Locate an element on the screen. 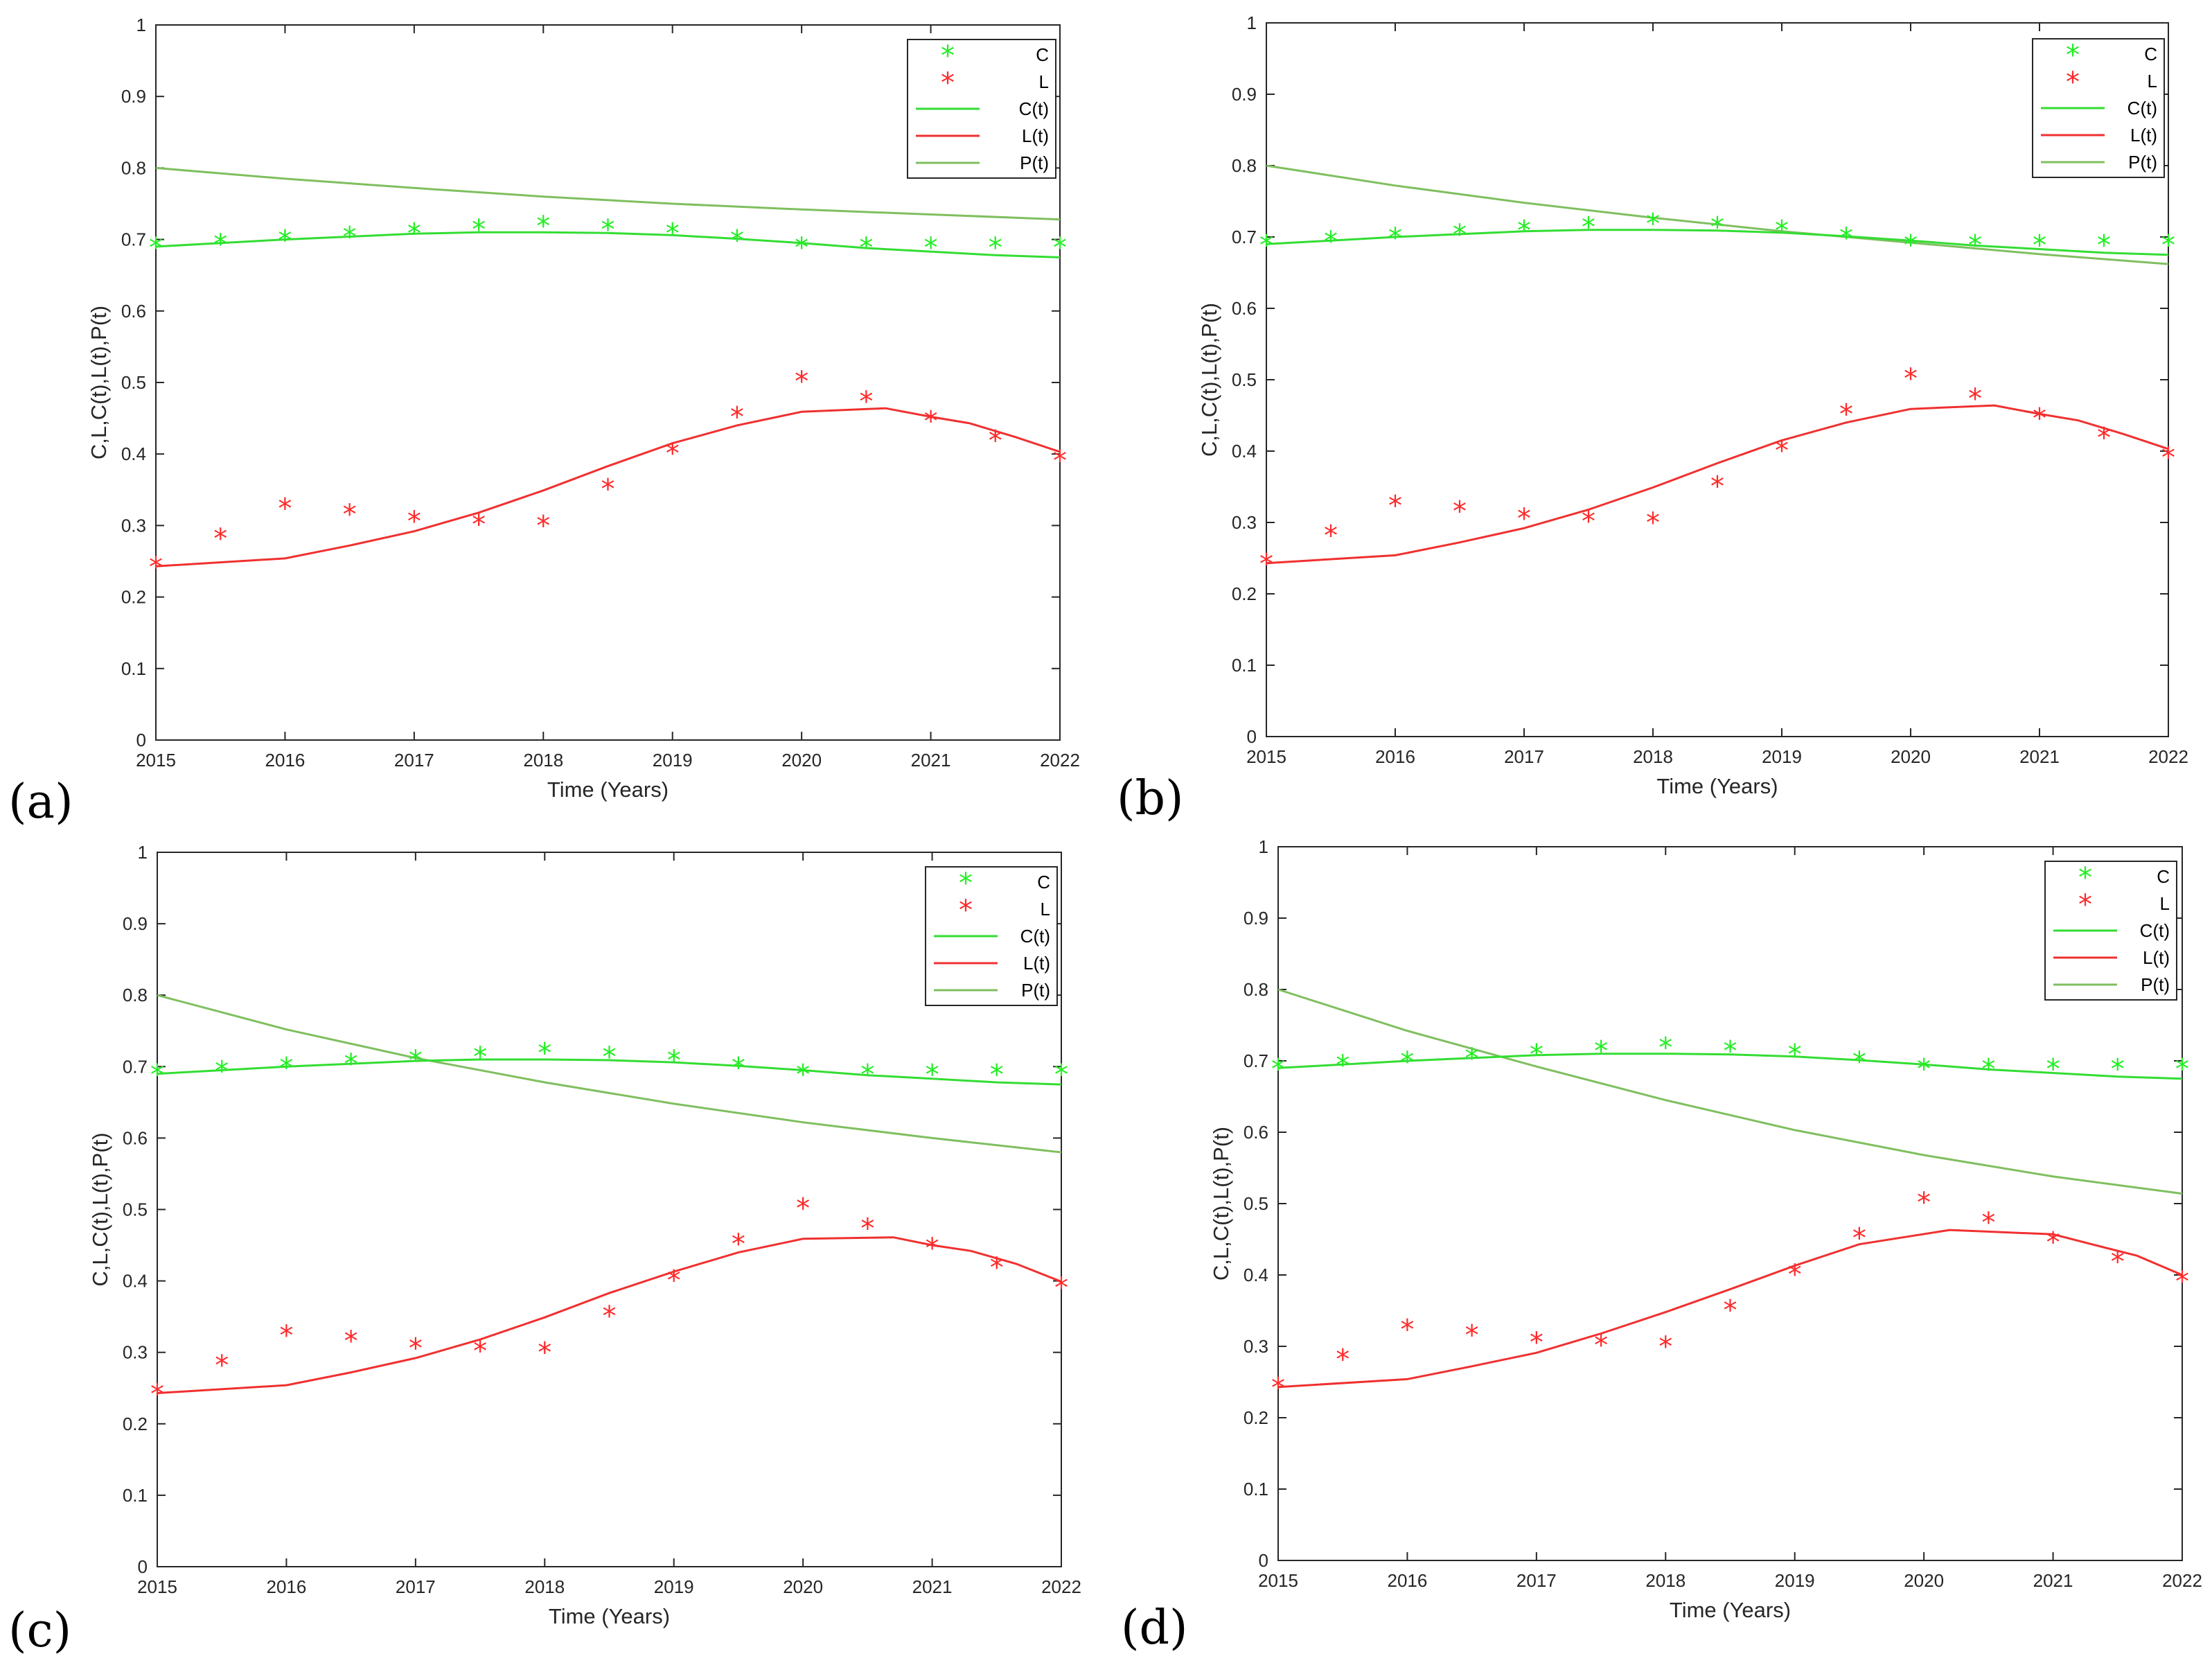  chart-d-y-tick-label: 0.3 is located at coordinates (1256, 1346).